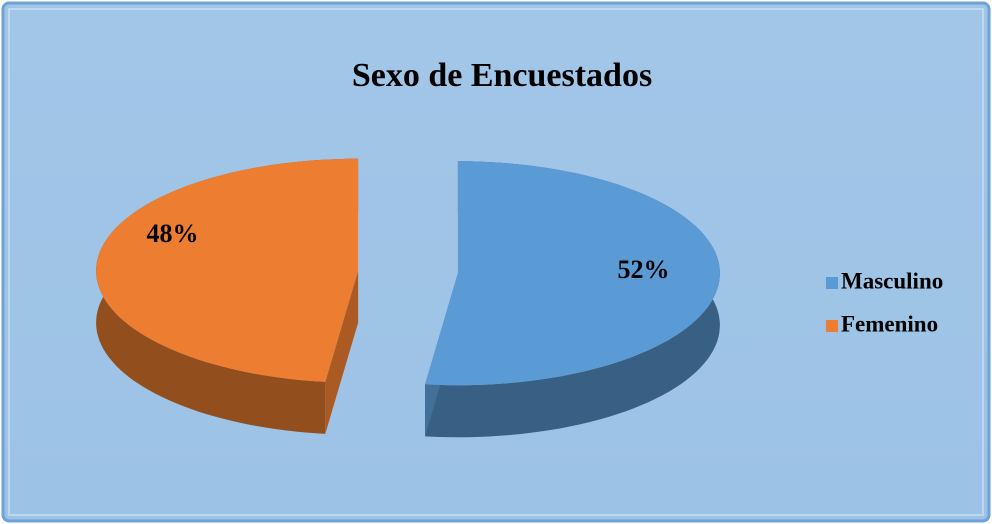  What do you see at coordinates (889, 323) in the screenshot?
I see `legend-label: Femenino` at bounding box center [889, 323].